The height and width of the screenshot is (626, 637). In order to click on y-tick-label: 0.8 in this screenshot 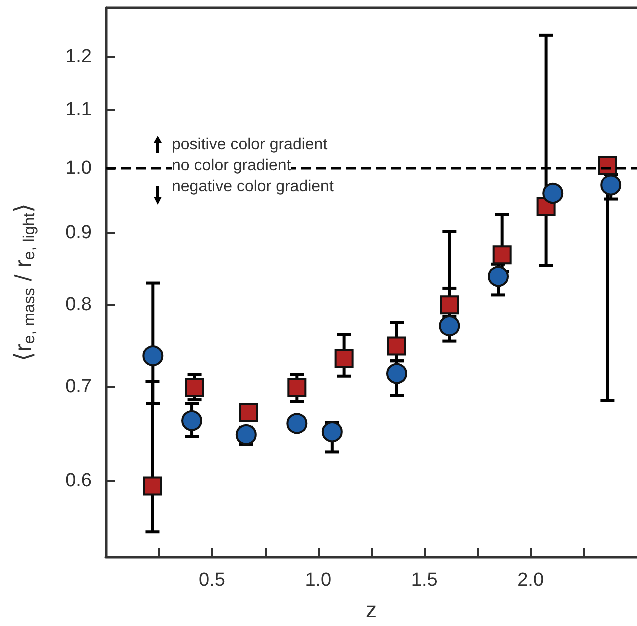, I will do `click(79, 305)`.